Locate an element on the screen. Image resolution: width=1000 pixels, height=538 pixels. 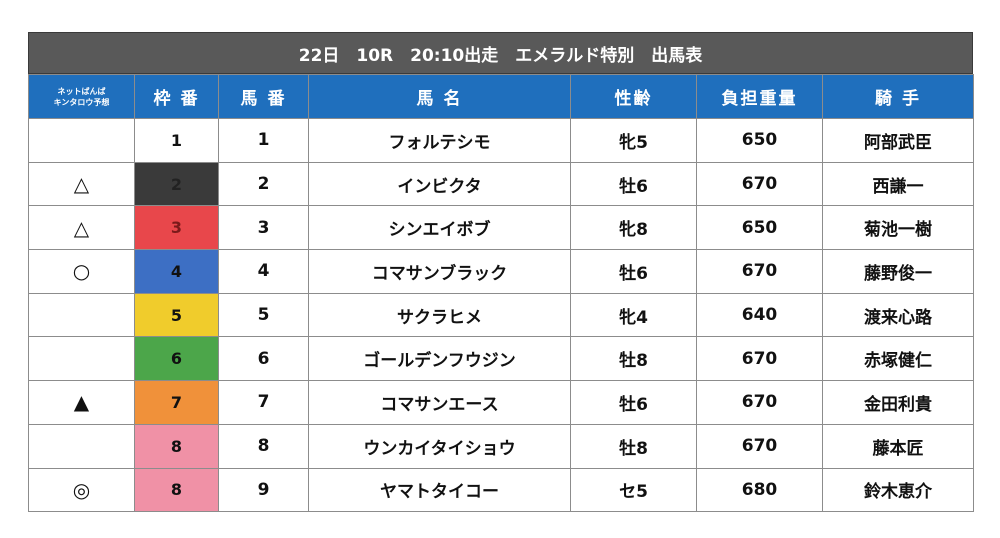
horse-name: ウンカイタイショウ is located at coordinates (439, 446).